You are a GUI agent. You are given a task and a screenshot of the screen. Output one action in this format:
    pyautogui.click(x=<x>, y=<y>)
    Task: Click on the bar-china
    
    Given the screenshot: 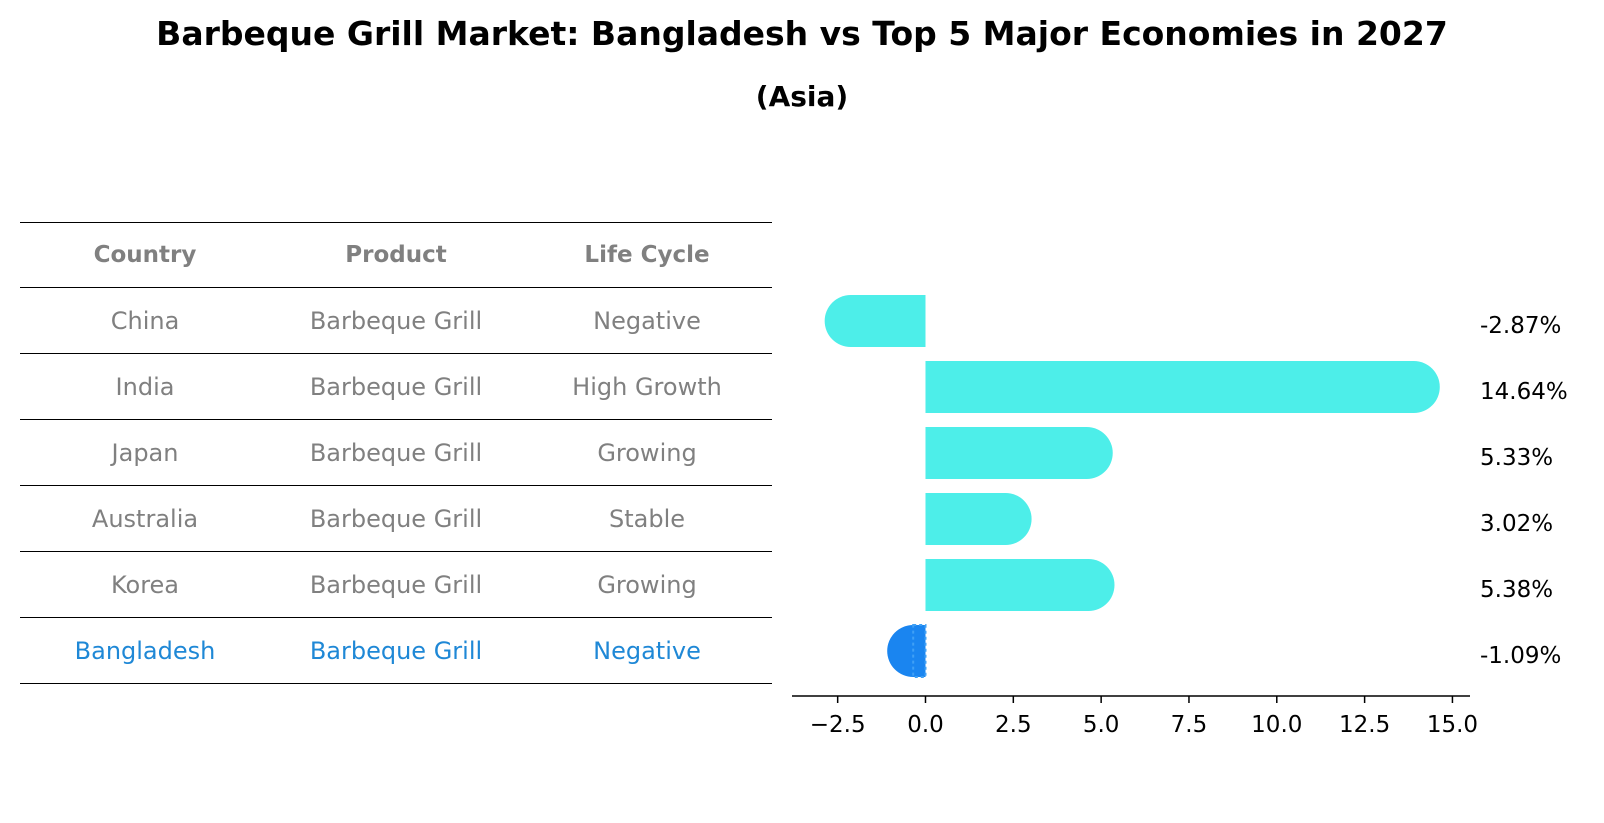 What is the action you would take?
    pyautogui.click(x=875, y=321)
    